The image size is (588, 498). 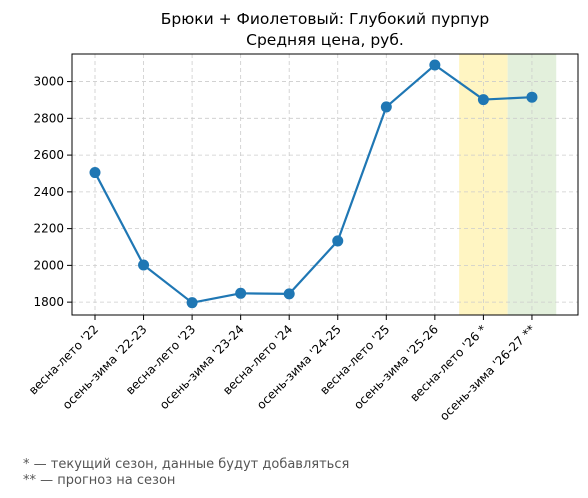 What do you see at coordinates (48, 118) in the screenshot?
I see `y-tick-label: 2800` at bounding box center [48, 118].